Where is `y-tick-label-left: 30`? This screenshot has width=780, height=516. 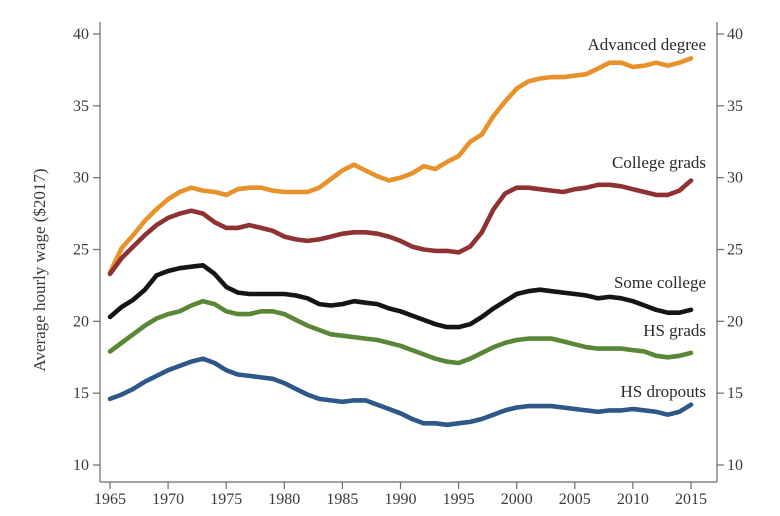 y-tick-label-left: 30 is located at coordinates (81, 178).